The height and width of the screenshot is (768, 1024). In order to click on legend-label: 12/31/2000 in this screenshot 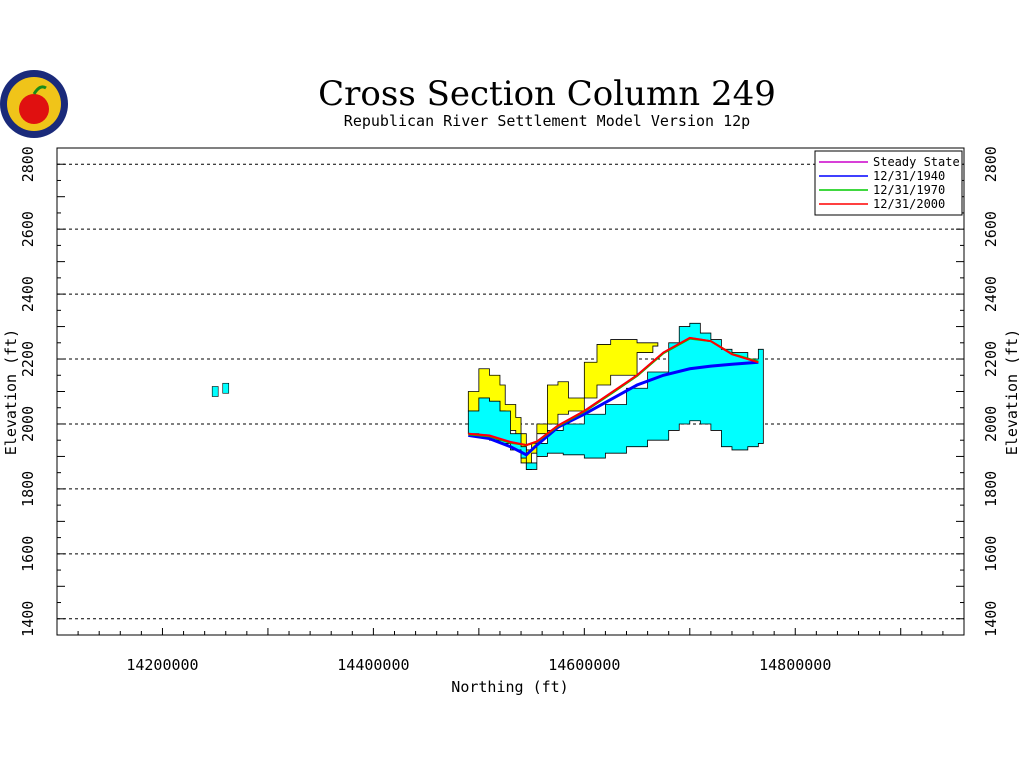, I will do `click(909, 204)`.